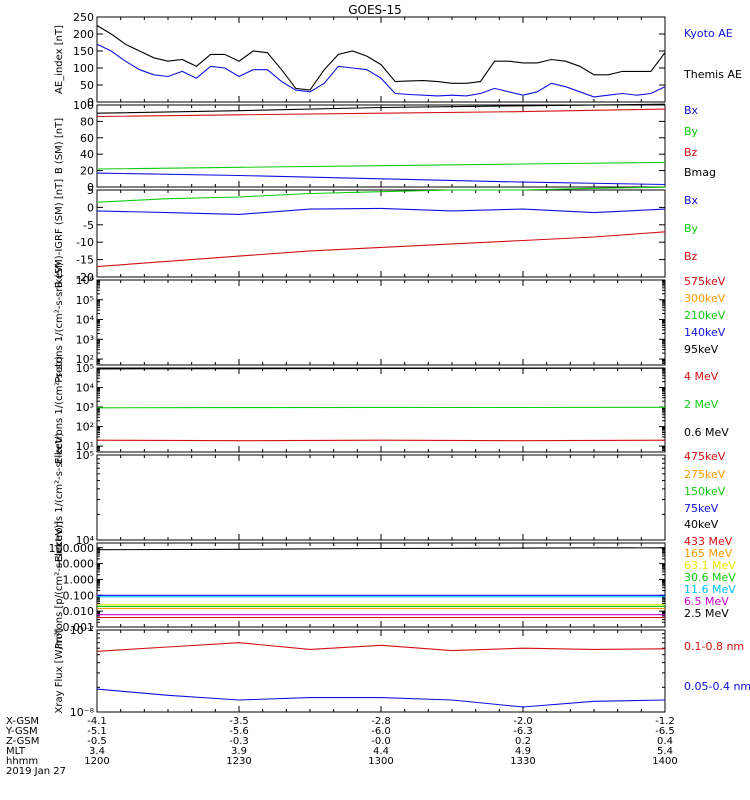 Image resolution: width=750 pixels, height=800 pixels. Describe the element at coordinates (706, 613) in the screenshot. I see `legend-protons2-6: 2.5 MeV` at that location.